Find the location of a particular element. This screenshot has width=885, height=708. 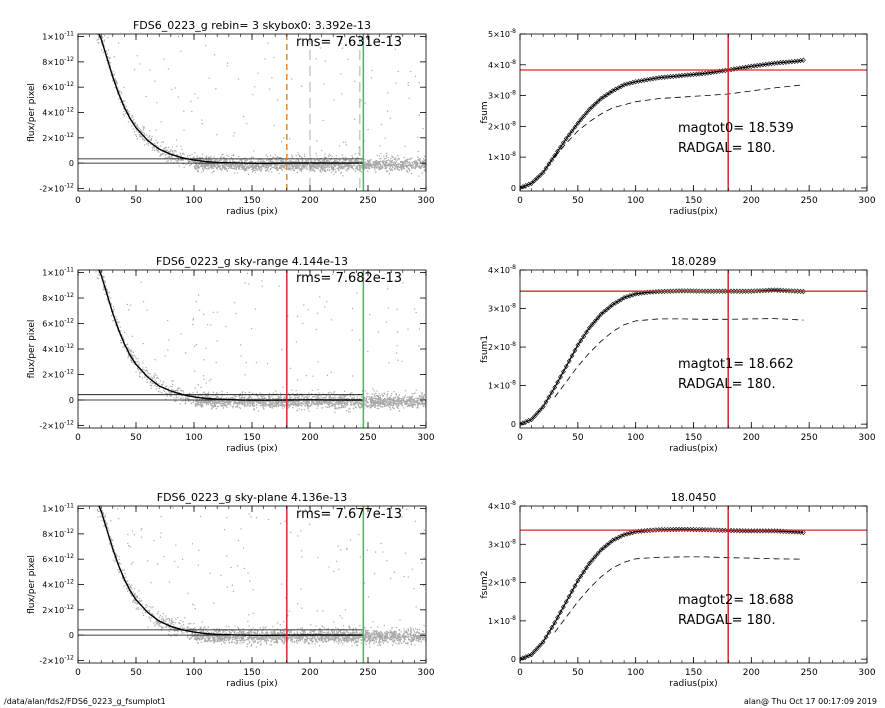

x-tick-label: 150 is located at coordinates (251, 438).